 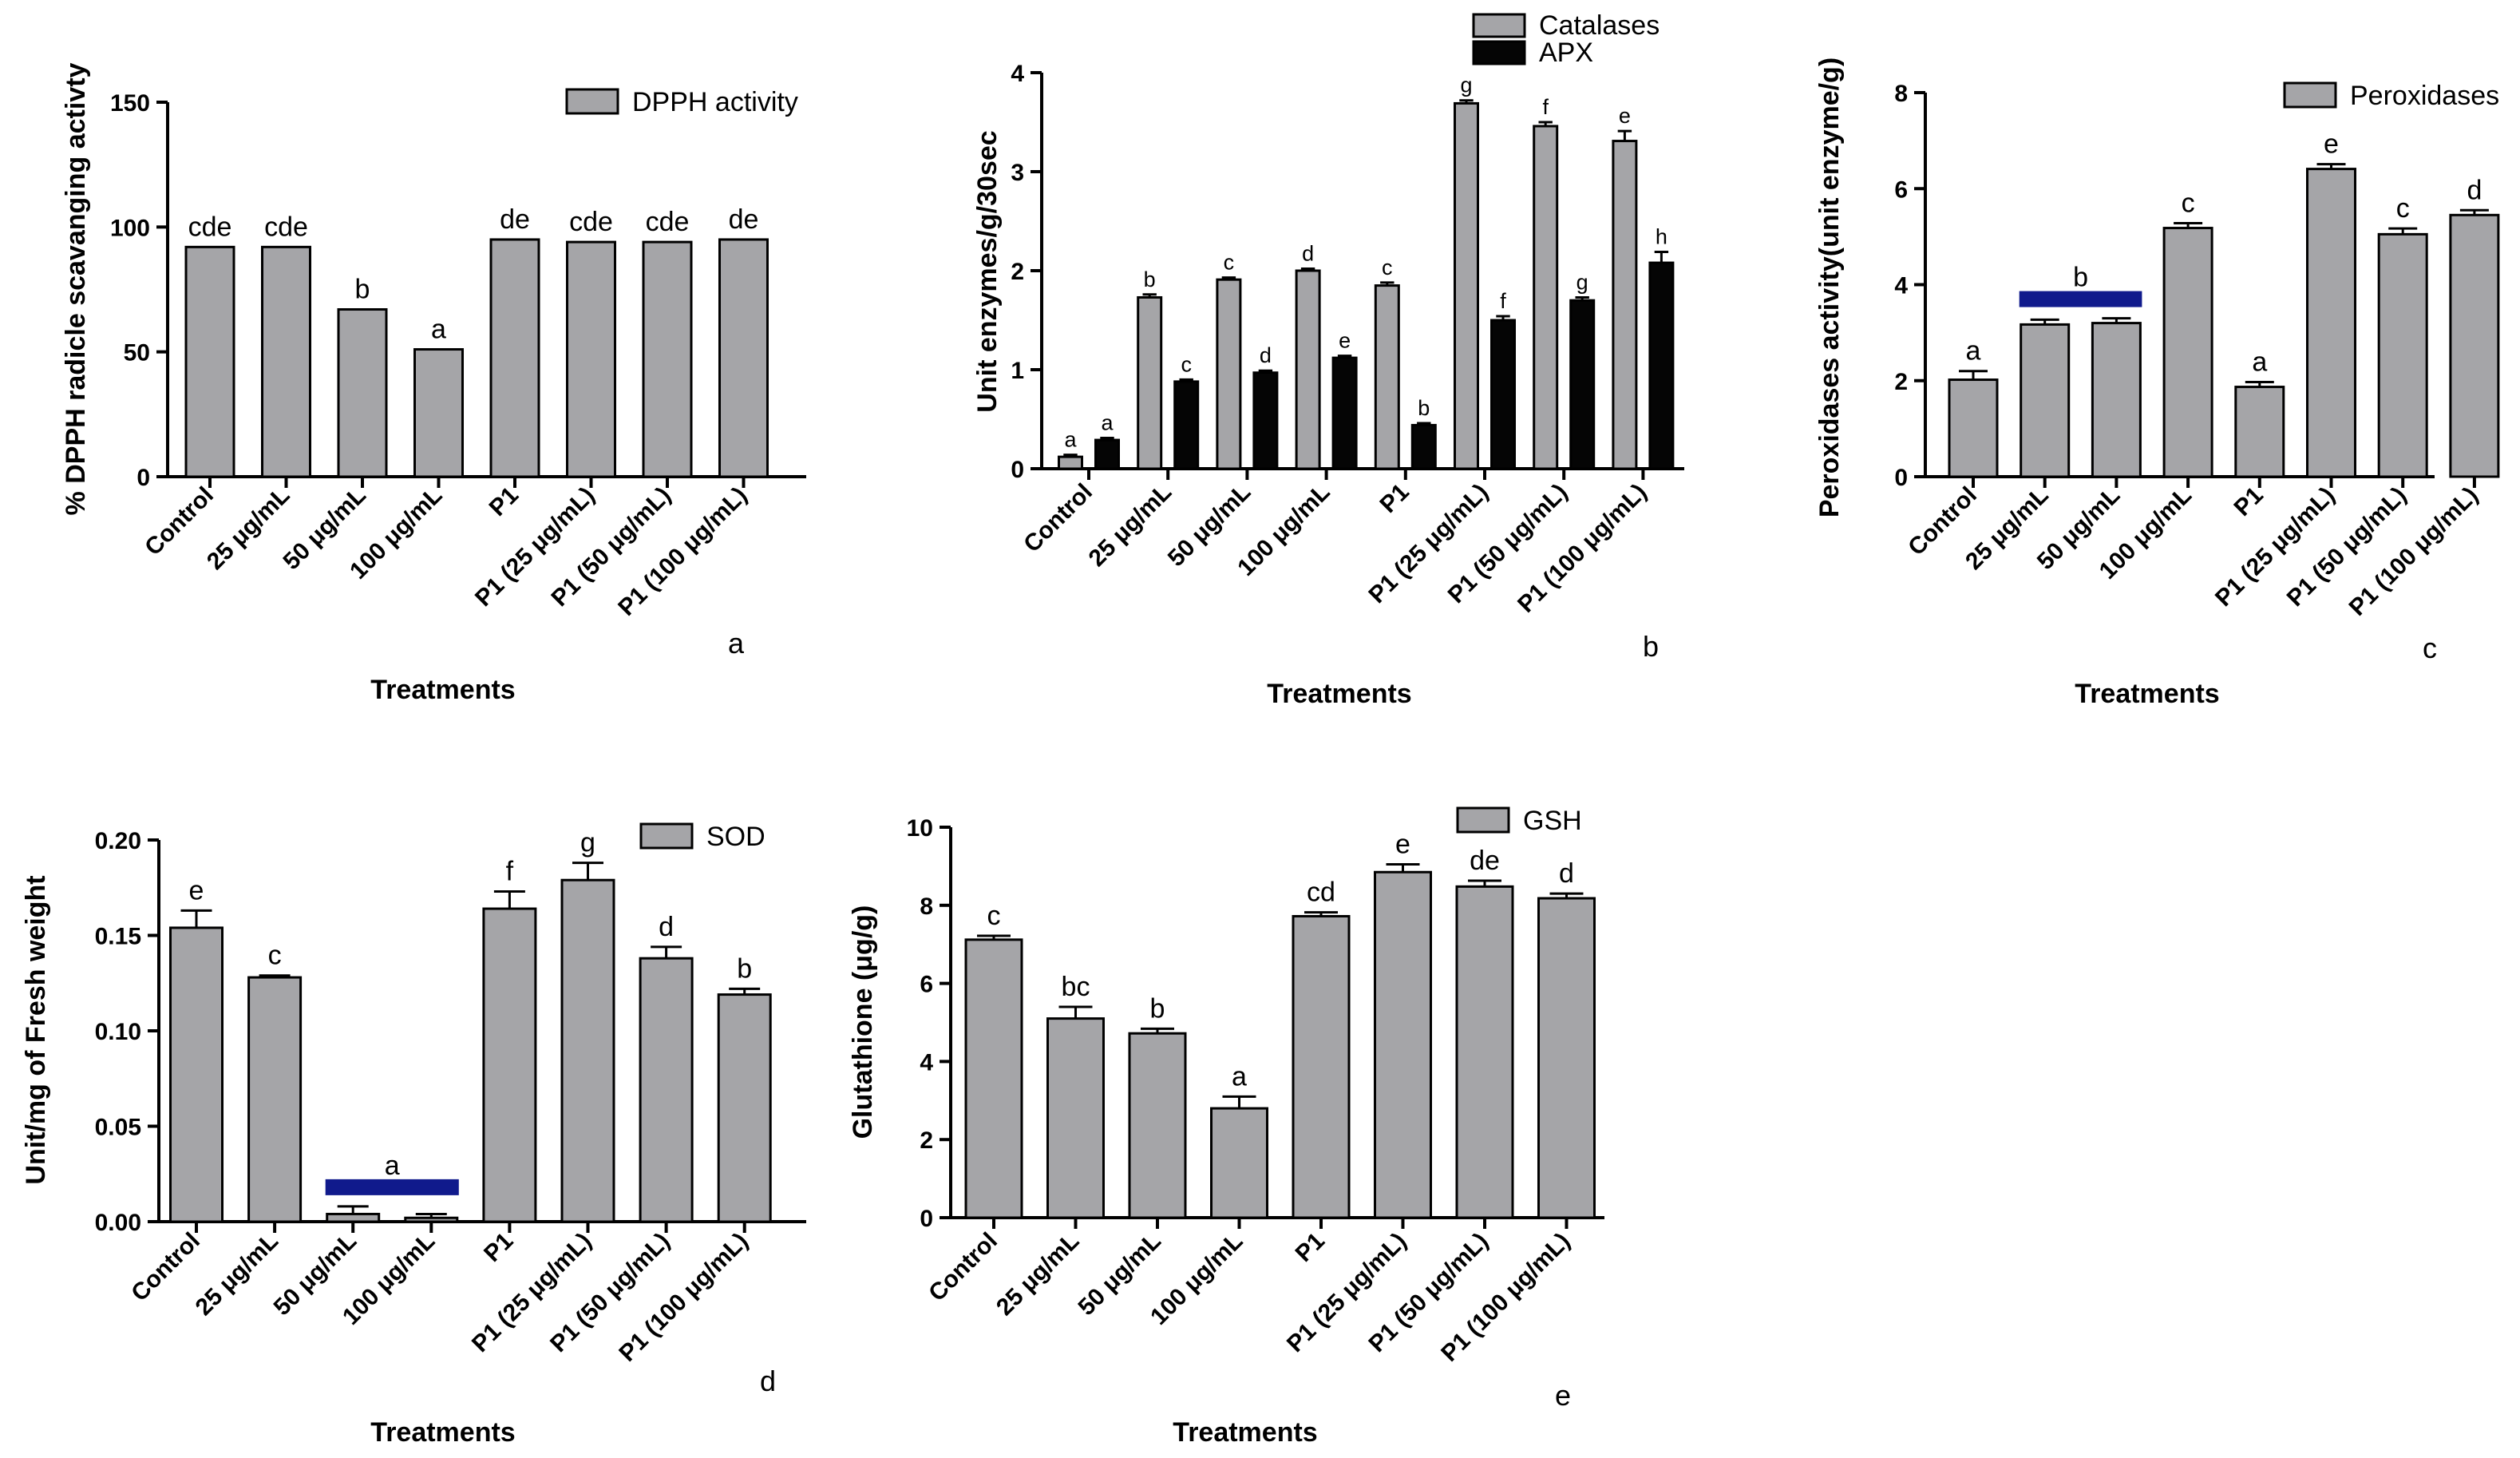 What do you see at coordinates (392, 1166) in the screenshot?
I see `group-significance-letter: a` at bounding box center [392, 1166].